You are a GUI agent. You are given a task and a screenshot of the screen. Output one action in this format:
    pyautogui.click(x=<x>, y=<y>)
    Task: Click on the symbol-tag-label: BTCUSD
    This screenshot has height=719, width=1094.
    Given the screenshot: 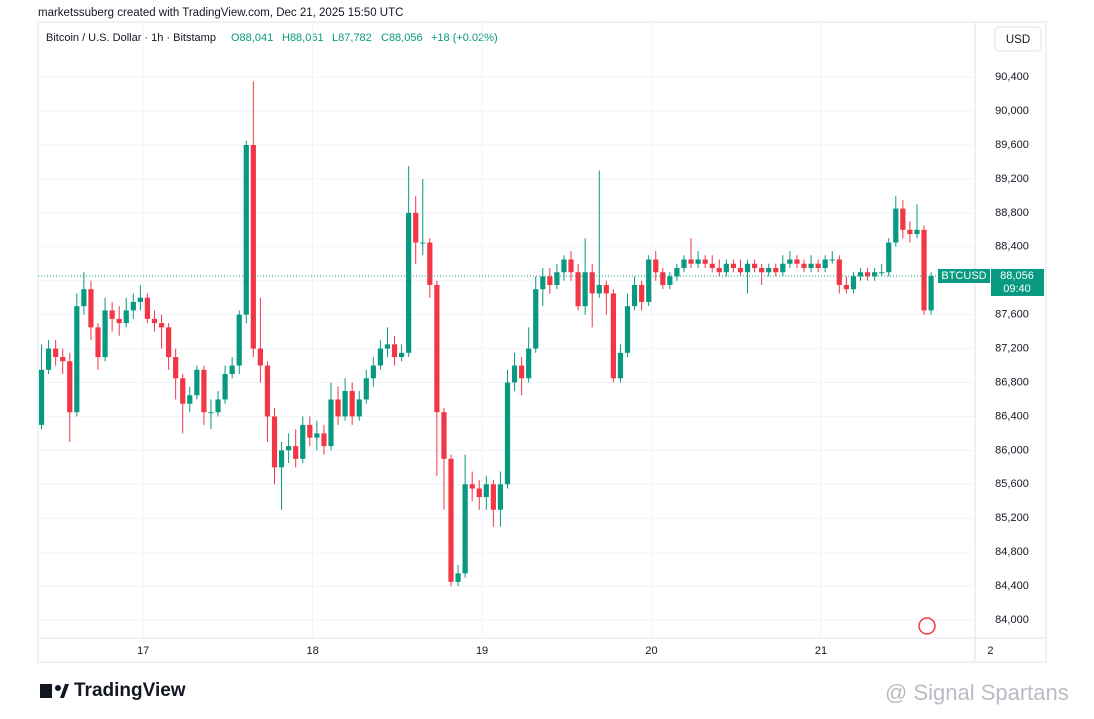 What is the action you would take?
    pyautogui.click(x=963, y=276)
    